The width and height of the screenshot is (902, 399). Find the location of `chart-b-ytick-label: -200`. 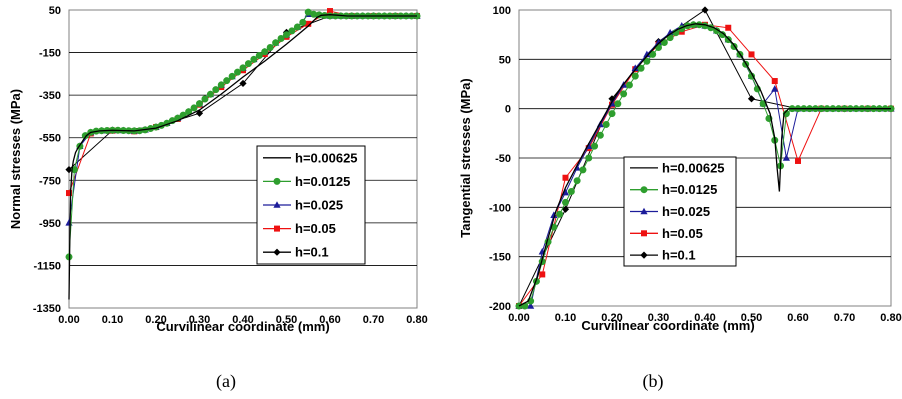

chart-b-ytick-label: -200 is located at coordinates (500, 307).